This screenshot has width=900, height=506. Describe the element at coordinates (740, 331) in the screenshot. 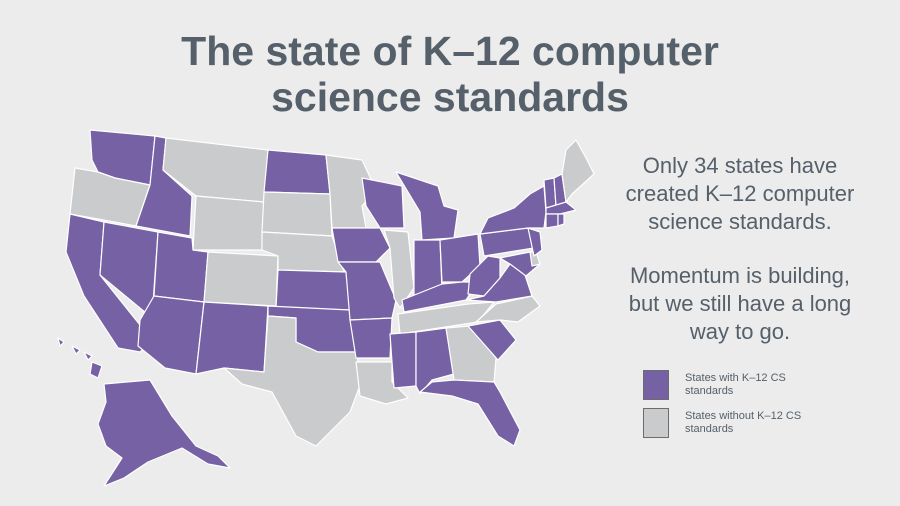

I see `momentum-line-3: way to go.` at that location.